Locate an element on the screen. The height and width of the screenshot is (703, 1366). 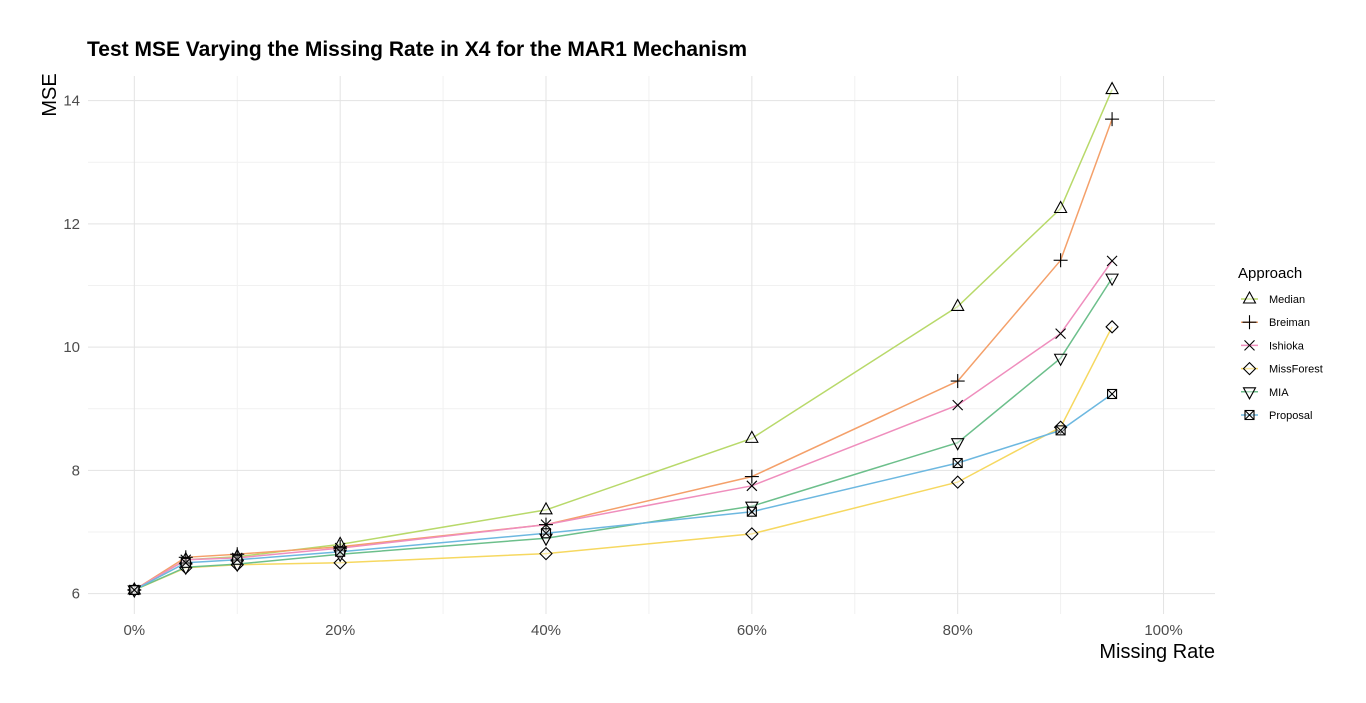
legend-label: MIA is located at coordinates (1279, 393).